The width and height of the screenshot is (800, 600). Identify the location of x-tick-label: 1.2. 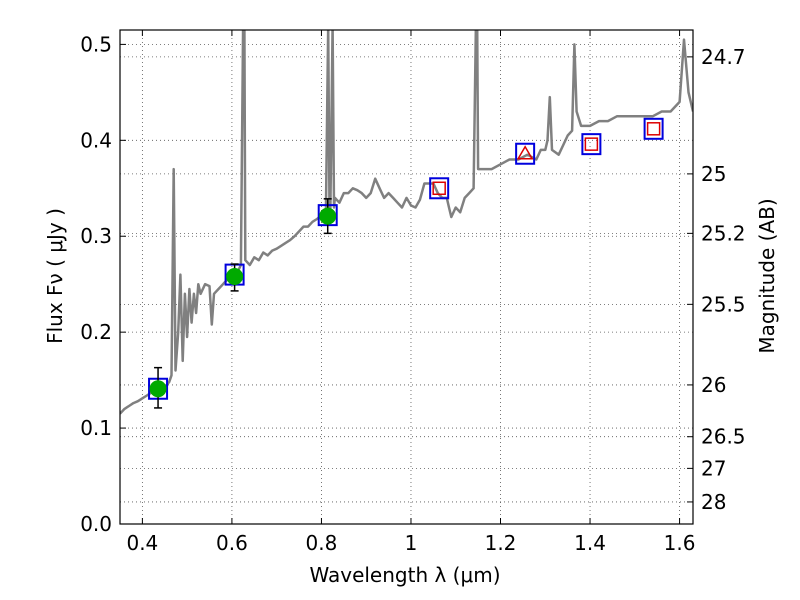
(501, 543).